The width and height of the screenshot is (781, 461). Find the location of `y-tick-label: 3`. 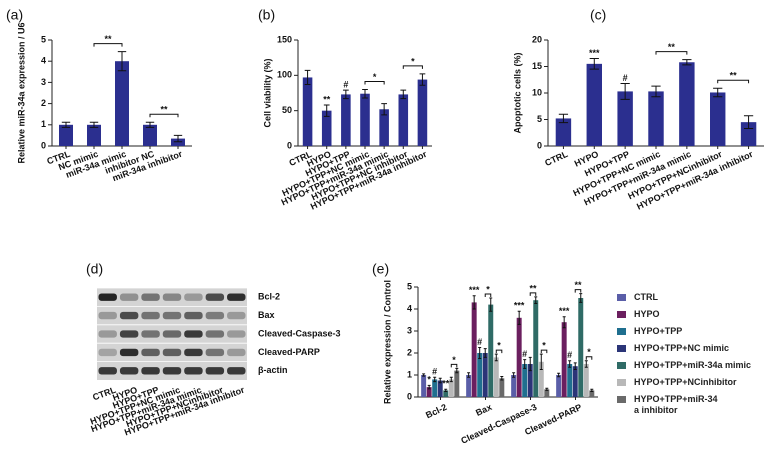

y-tick-label: 3 is located at coordinates (409, 330).